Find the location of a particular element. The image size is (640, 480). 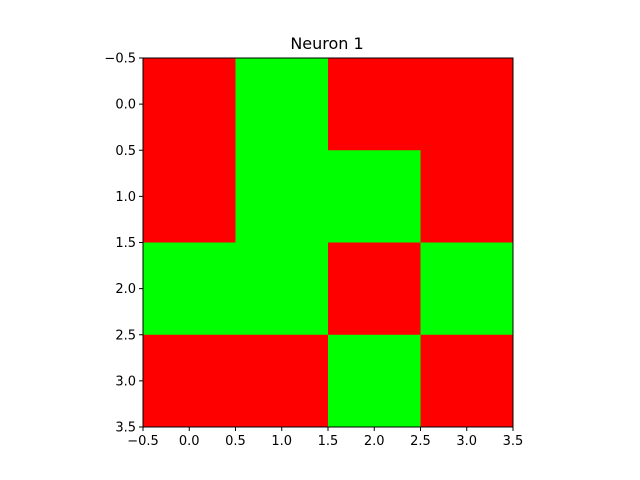

y-tick-label: 3.0 is located at coordinates (125, 381).